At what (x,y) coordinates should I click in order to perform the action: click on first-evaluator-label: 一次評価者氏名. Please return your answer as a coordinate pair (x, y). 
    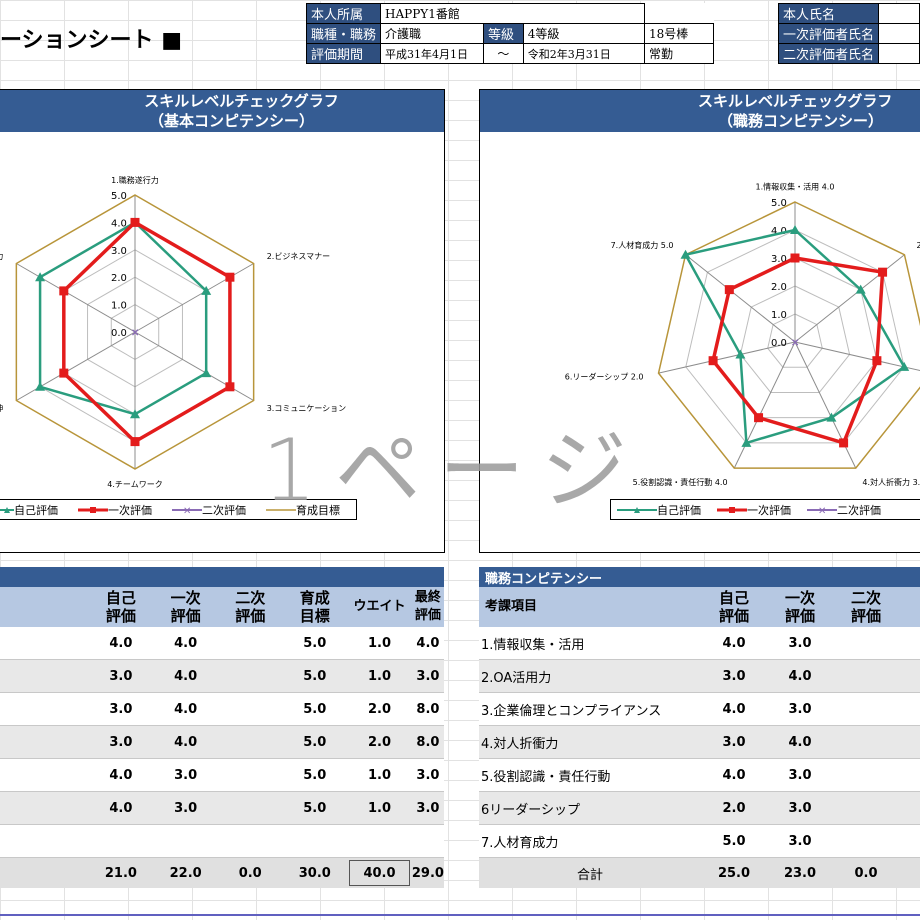
    Looking at the image, I should click on (828, 33).